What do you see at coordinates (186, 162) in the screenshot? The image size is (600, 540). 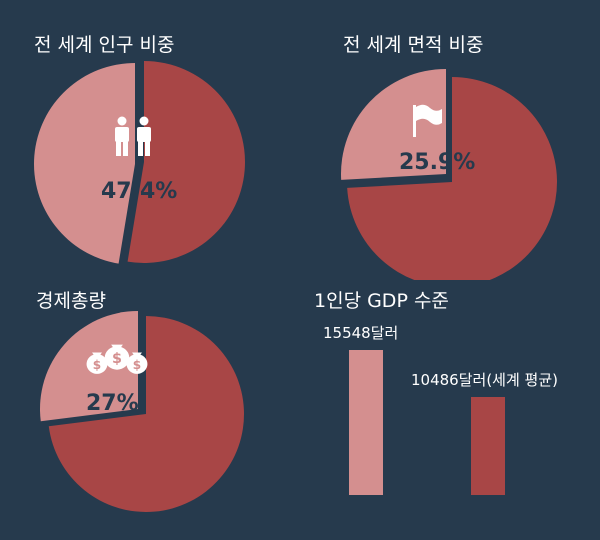 I see `pie-slice-population-remainder` at bounding box center [186, 162].